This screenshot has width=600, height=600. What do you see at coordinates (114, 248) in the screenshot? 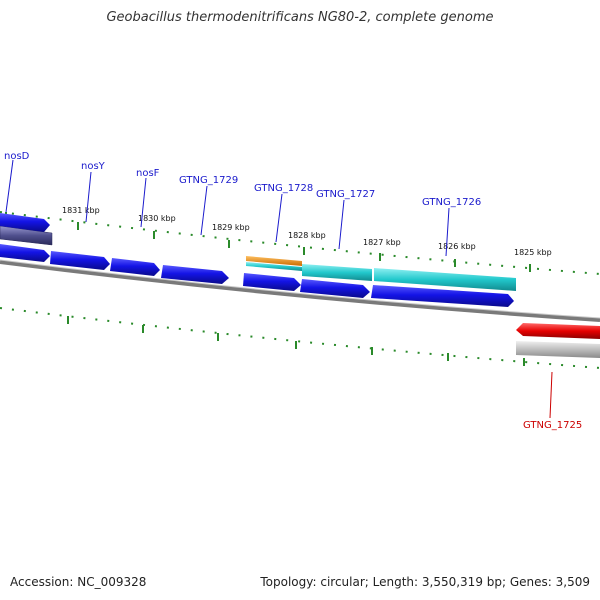
I see `forward-genes-row1` at bounding box center [114, 248].